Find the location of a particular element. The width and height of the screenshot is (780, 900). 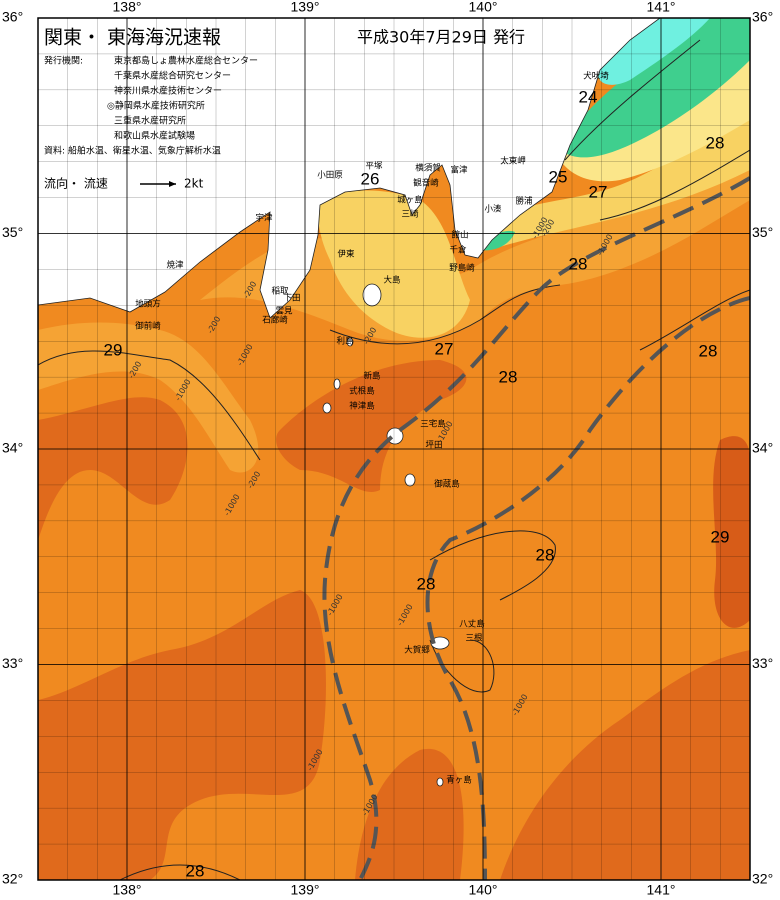

place-name: 館山 is located at coordinates (459, 235).